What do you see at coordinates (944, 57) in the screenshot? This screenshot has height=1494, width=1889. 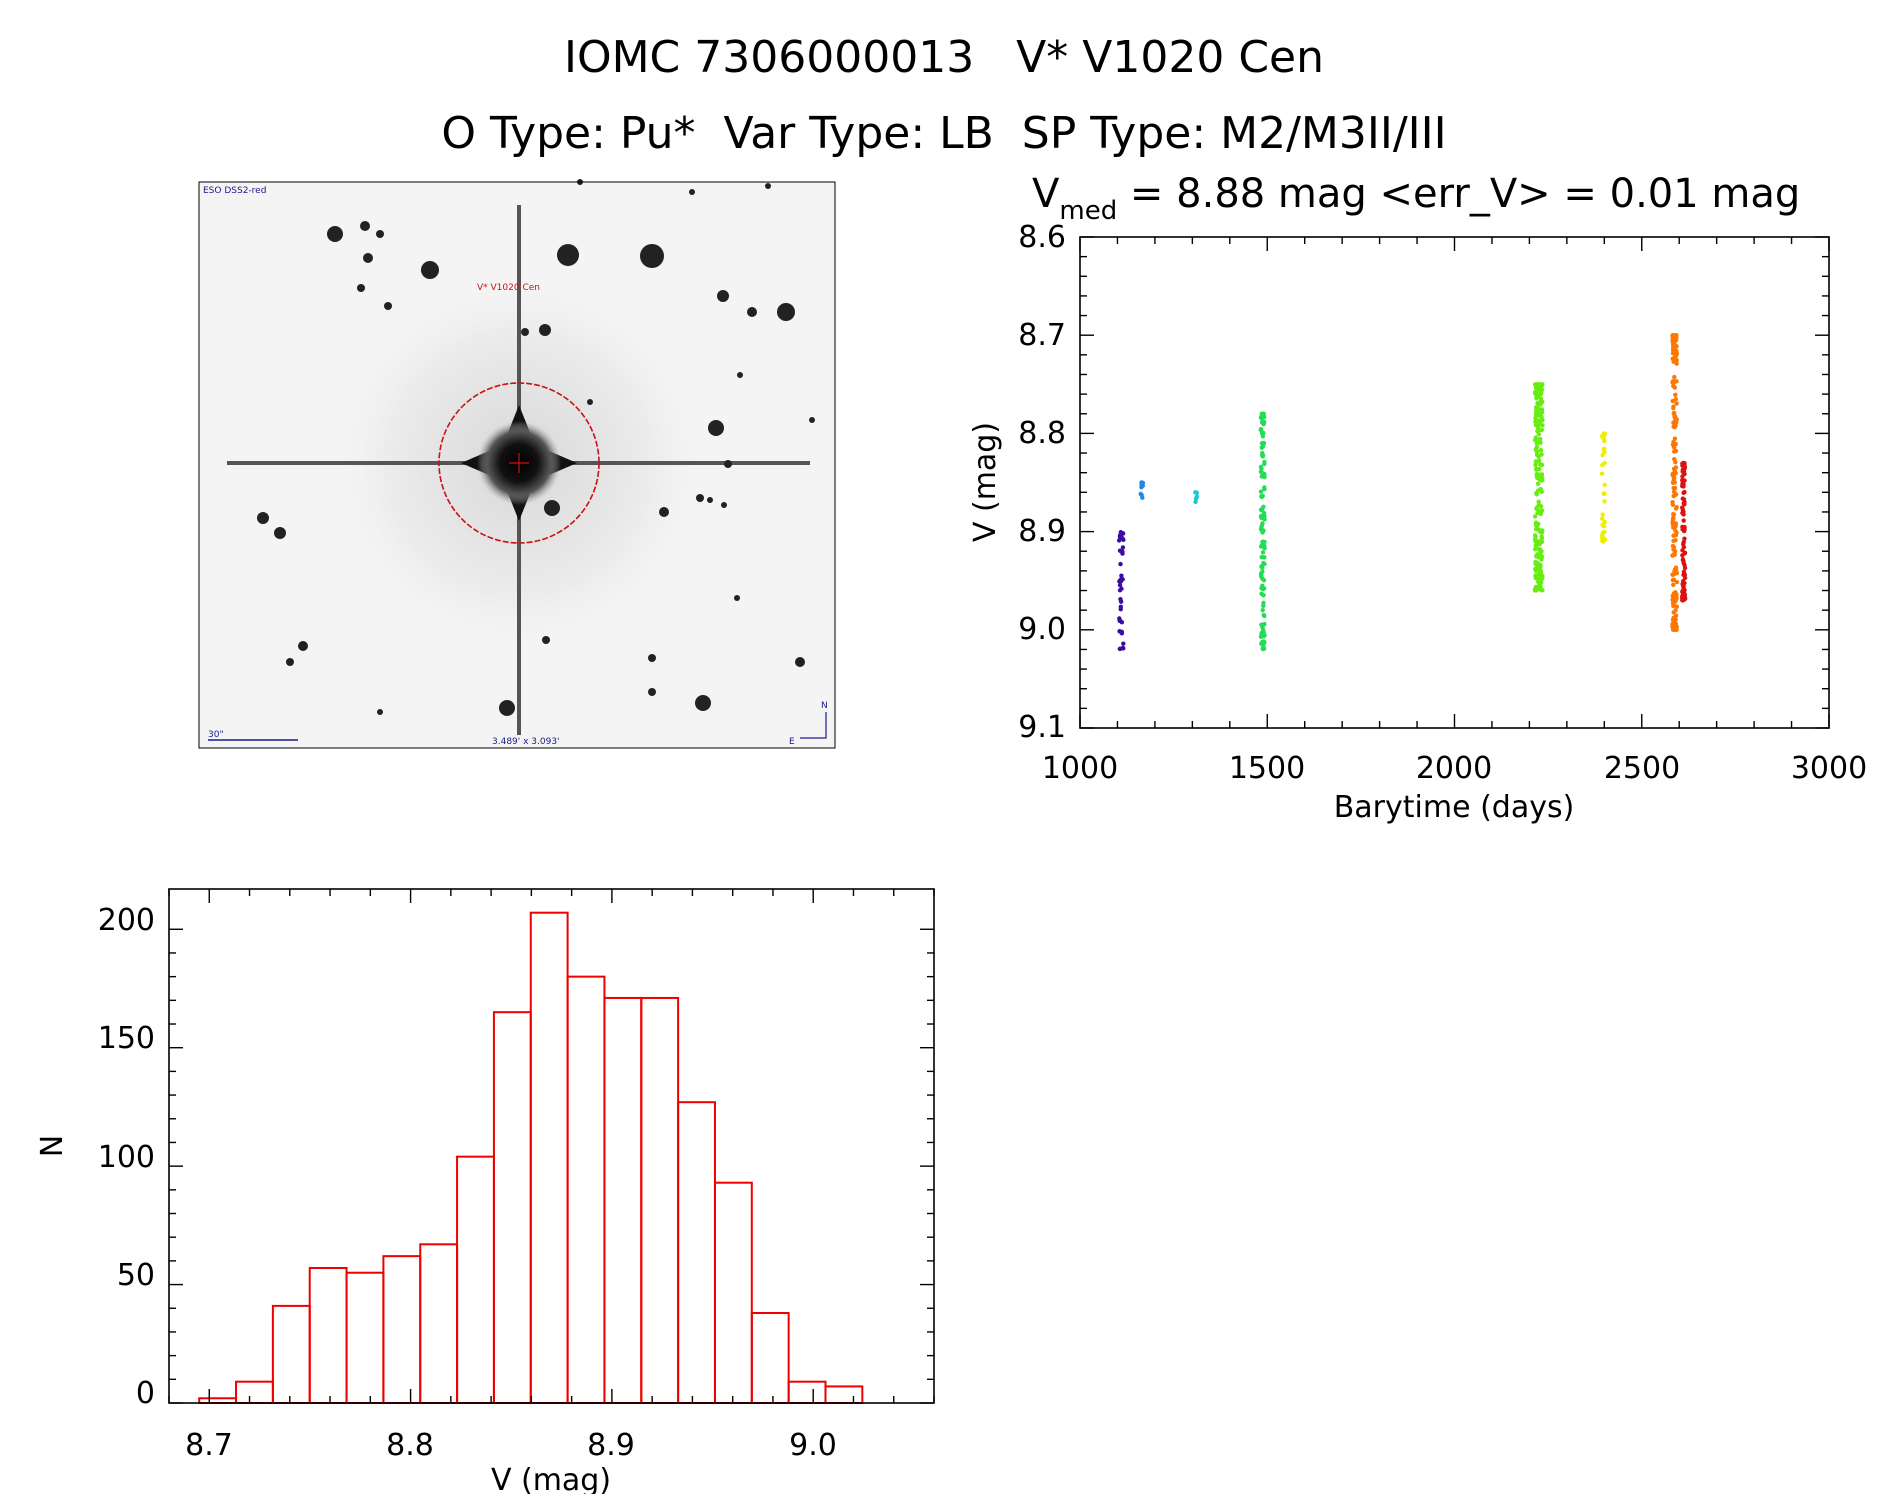 I see `header-line1: IOMC 7306000013 V* V1020 Cen` at bounding box center [944, 57].